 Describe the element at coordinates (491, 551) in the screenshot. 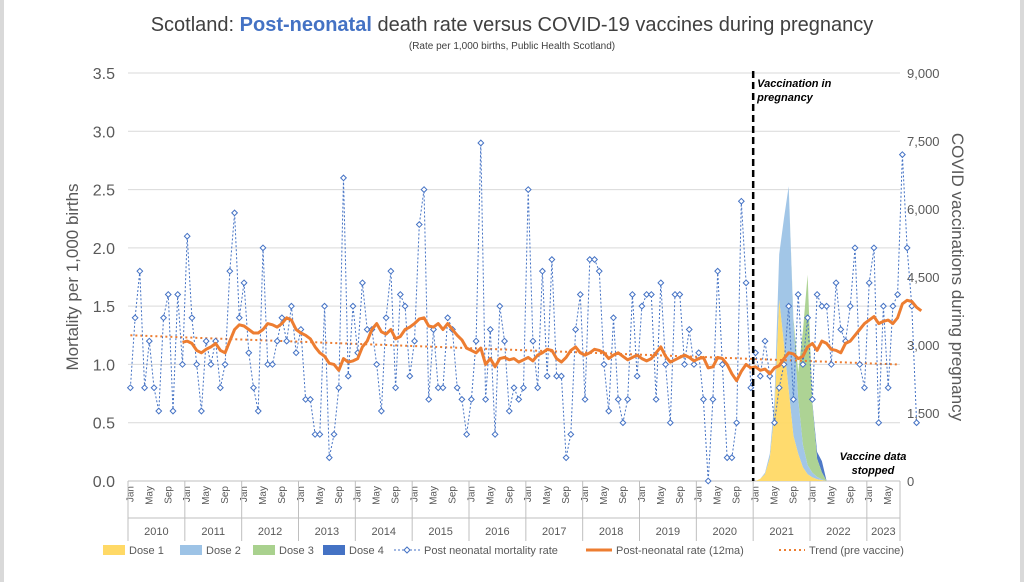

I see `legend-label: Post neonatal mortality rate` at that location.